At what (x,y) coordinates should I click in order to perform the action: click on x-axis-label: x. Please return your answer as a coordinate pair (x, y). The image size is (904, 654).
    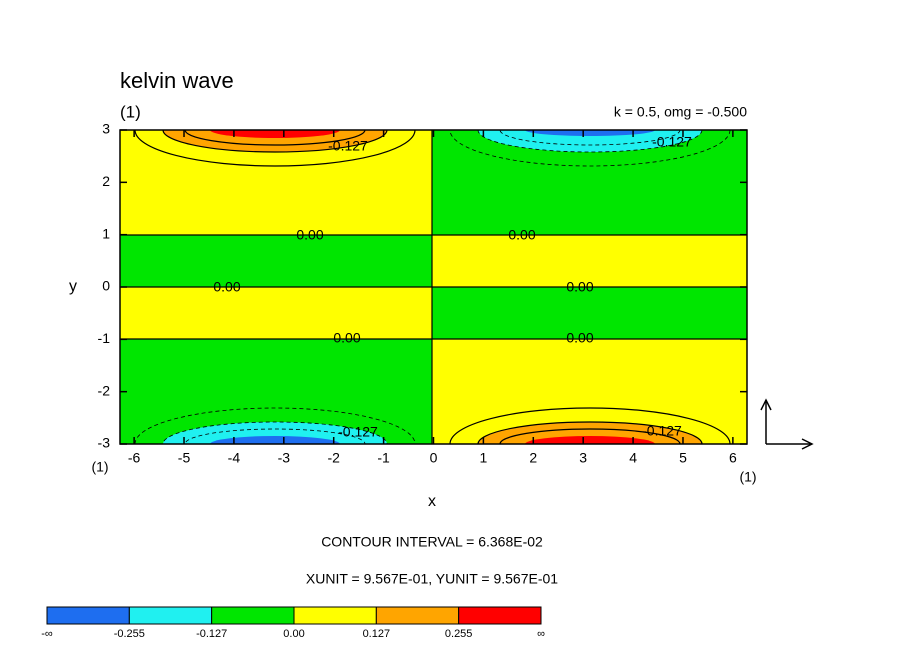
    Looking at the image, I should click on (432, 501).